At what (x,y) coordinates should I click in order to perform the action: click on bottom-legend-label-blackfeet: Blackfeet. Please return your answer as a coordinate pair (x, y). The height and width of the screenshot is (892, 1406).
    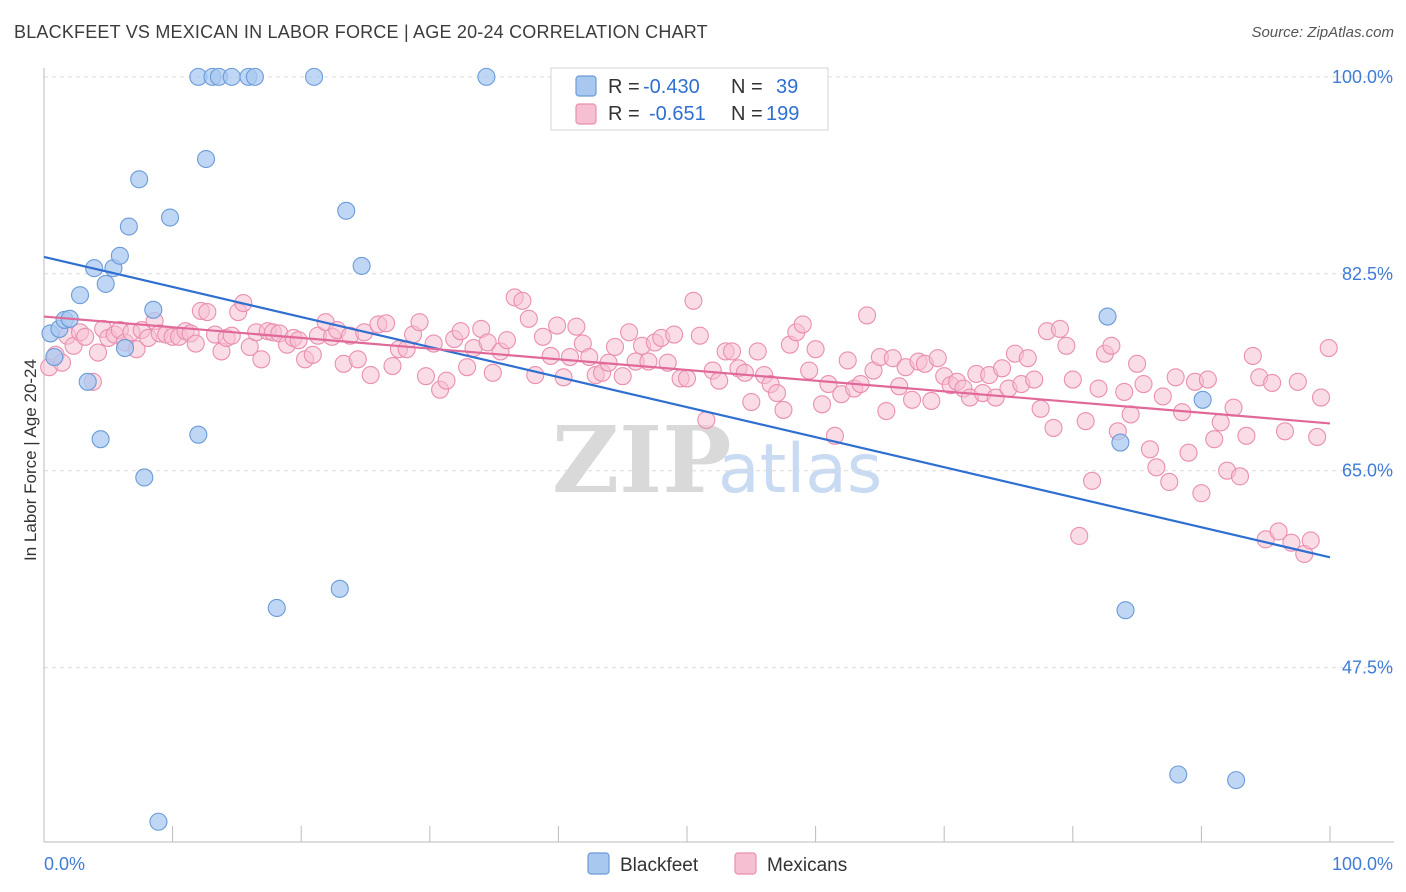
    Looking at the image, I should click on (659, 865).